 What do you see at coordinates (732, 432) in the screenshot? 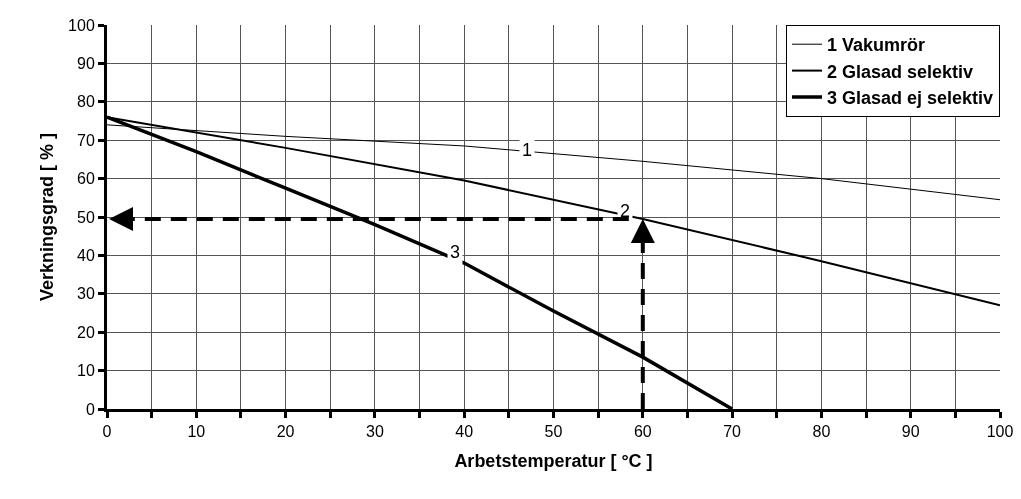
I see `x-tick-label: 70` at bounding box center [732, 432].